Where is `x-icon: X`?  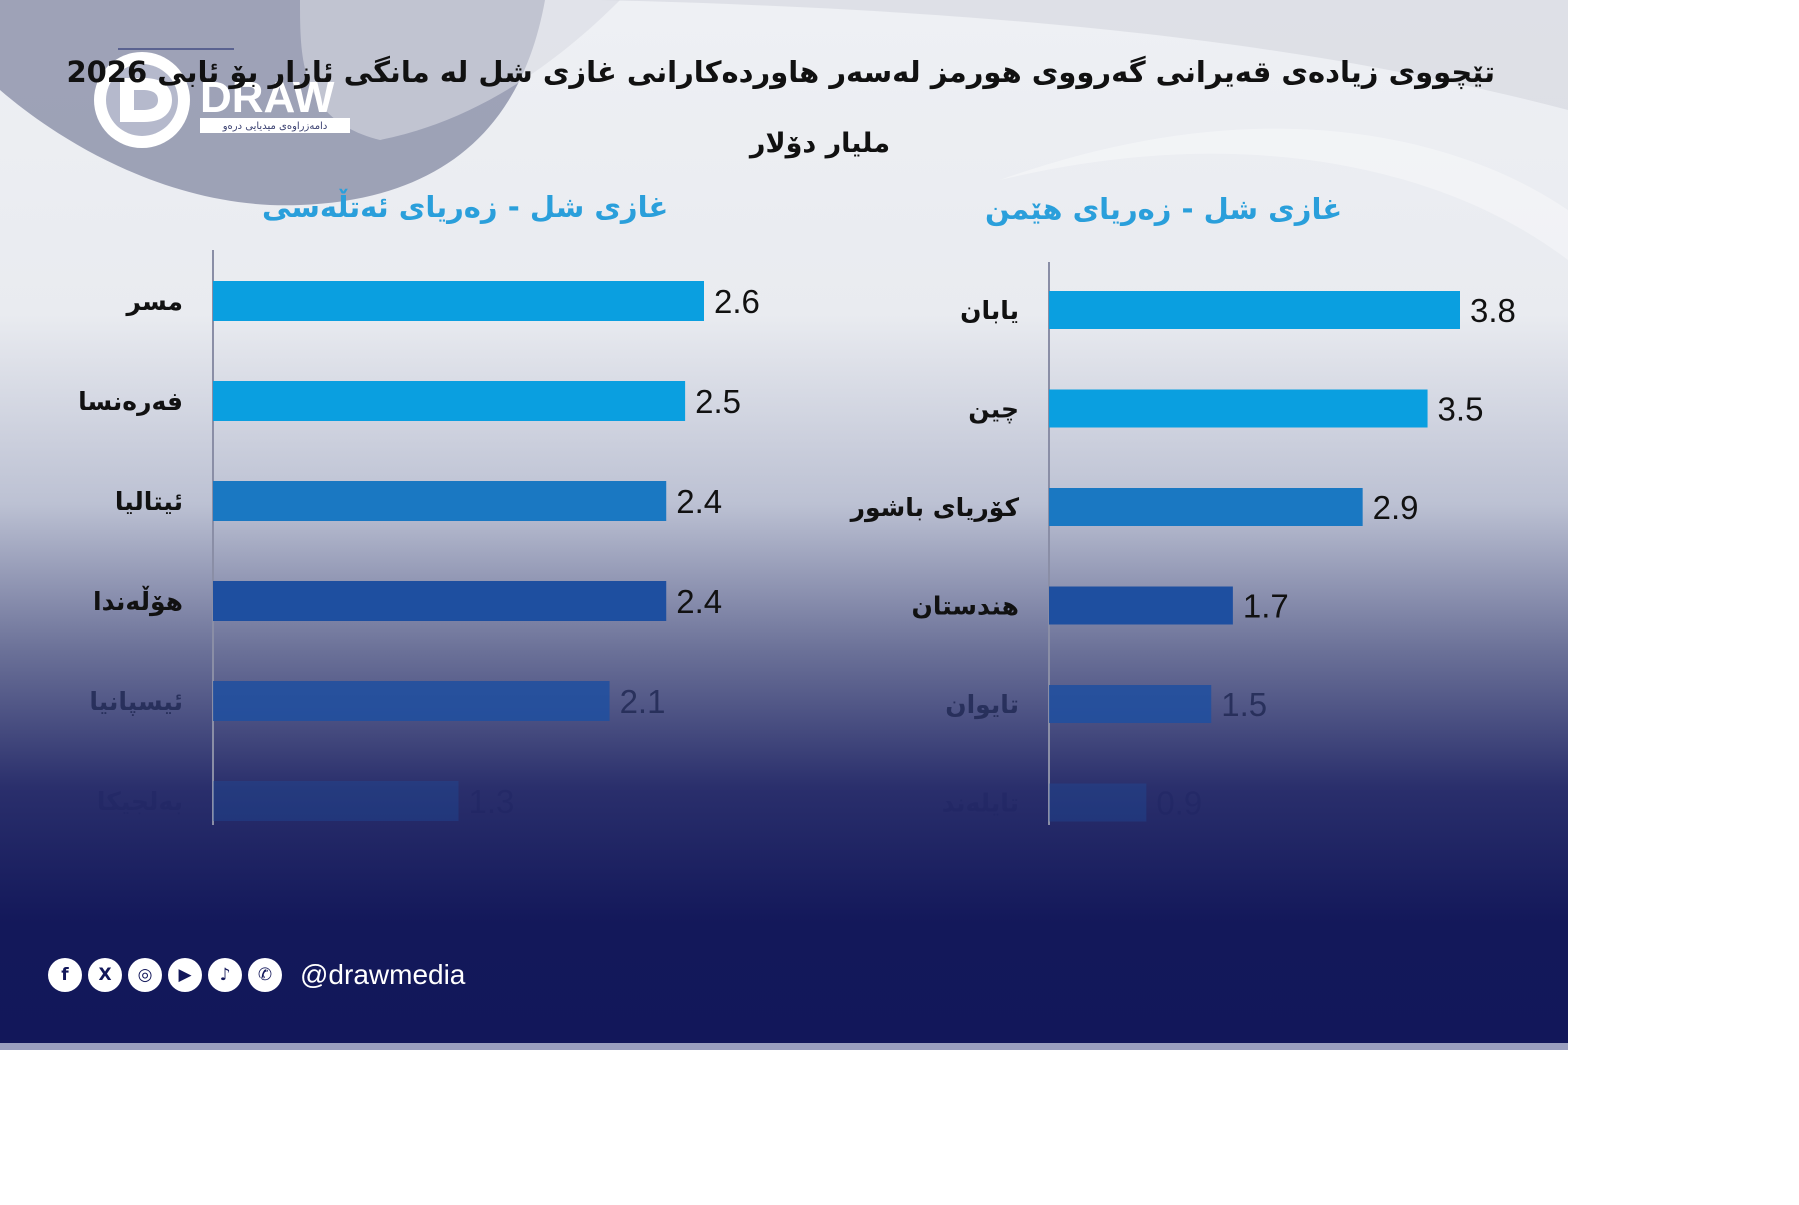
x-icon: X is located at coordinates (105, 975).